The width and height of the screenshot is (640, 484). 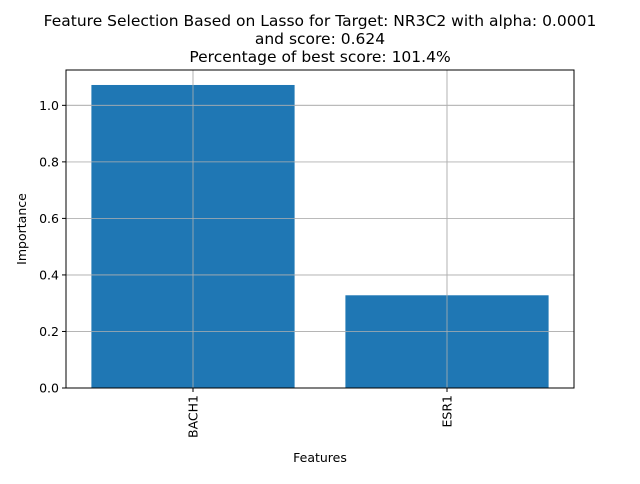 What do you see at coordinates (21, 229) in the screenshot?
I see `y-axis-label: Importance` at bounding box center [21, 229].